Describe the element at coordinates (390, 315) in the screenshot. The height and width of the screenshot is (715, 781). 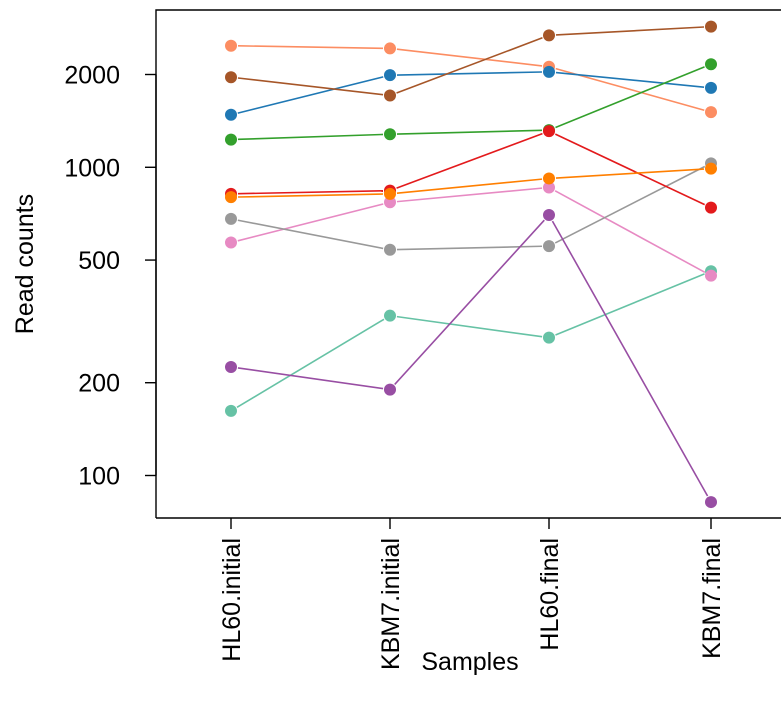
I see `series-1-point-KBM7.initial` at that location.